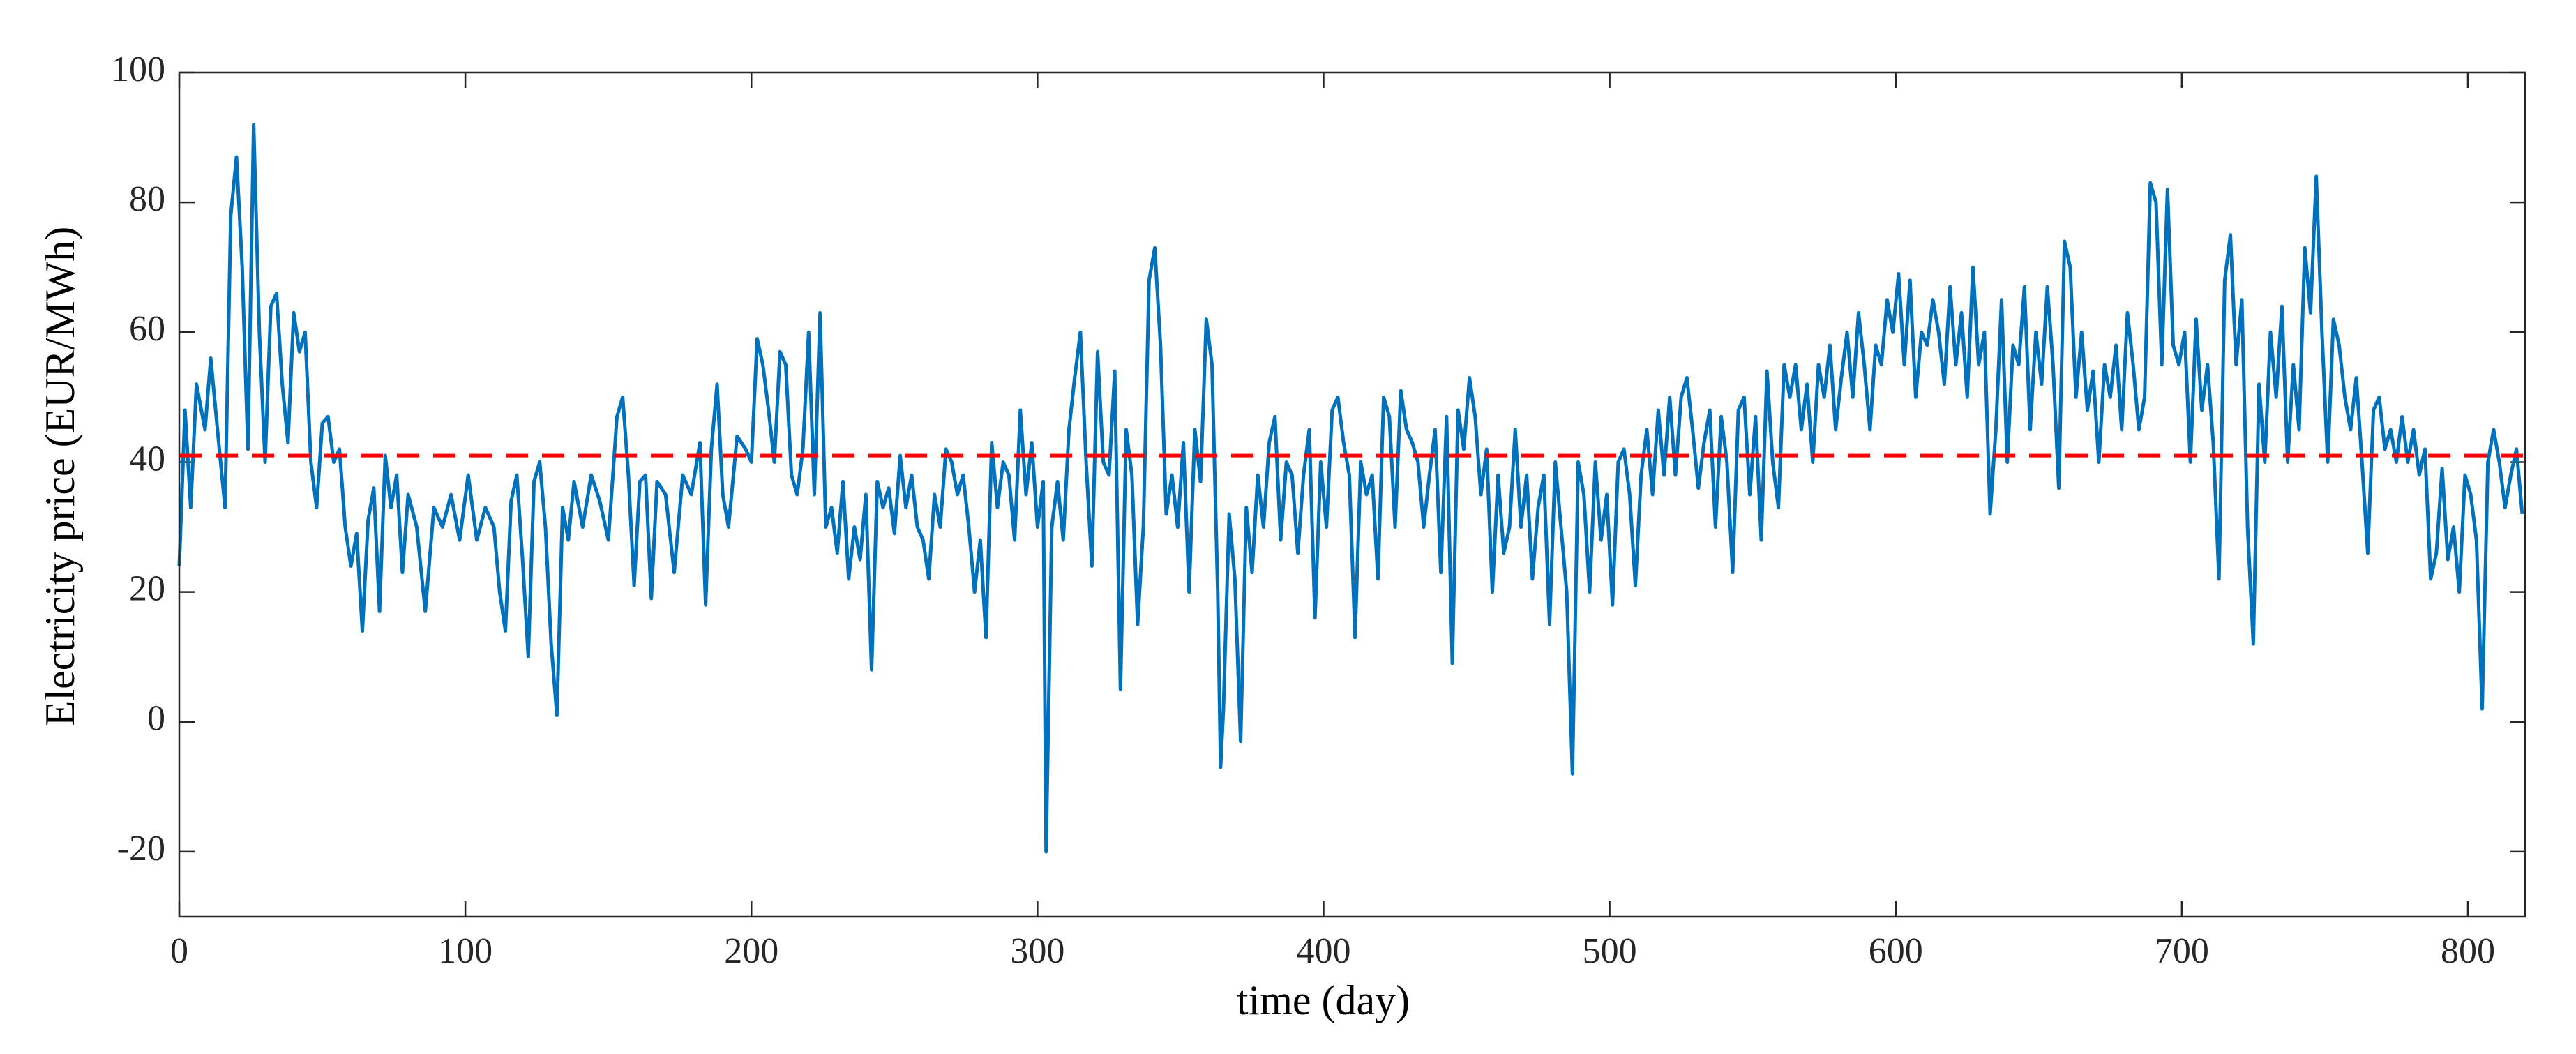 This screenshot has height=1054, width=2576. Describe the element at coordinates (1610, 951) in the screenshot. I see `x-tick-label: 500` at that location.